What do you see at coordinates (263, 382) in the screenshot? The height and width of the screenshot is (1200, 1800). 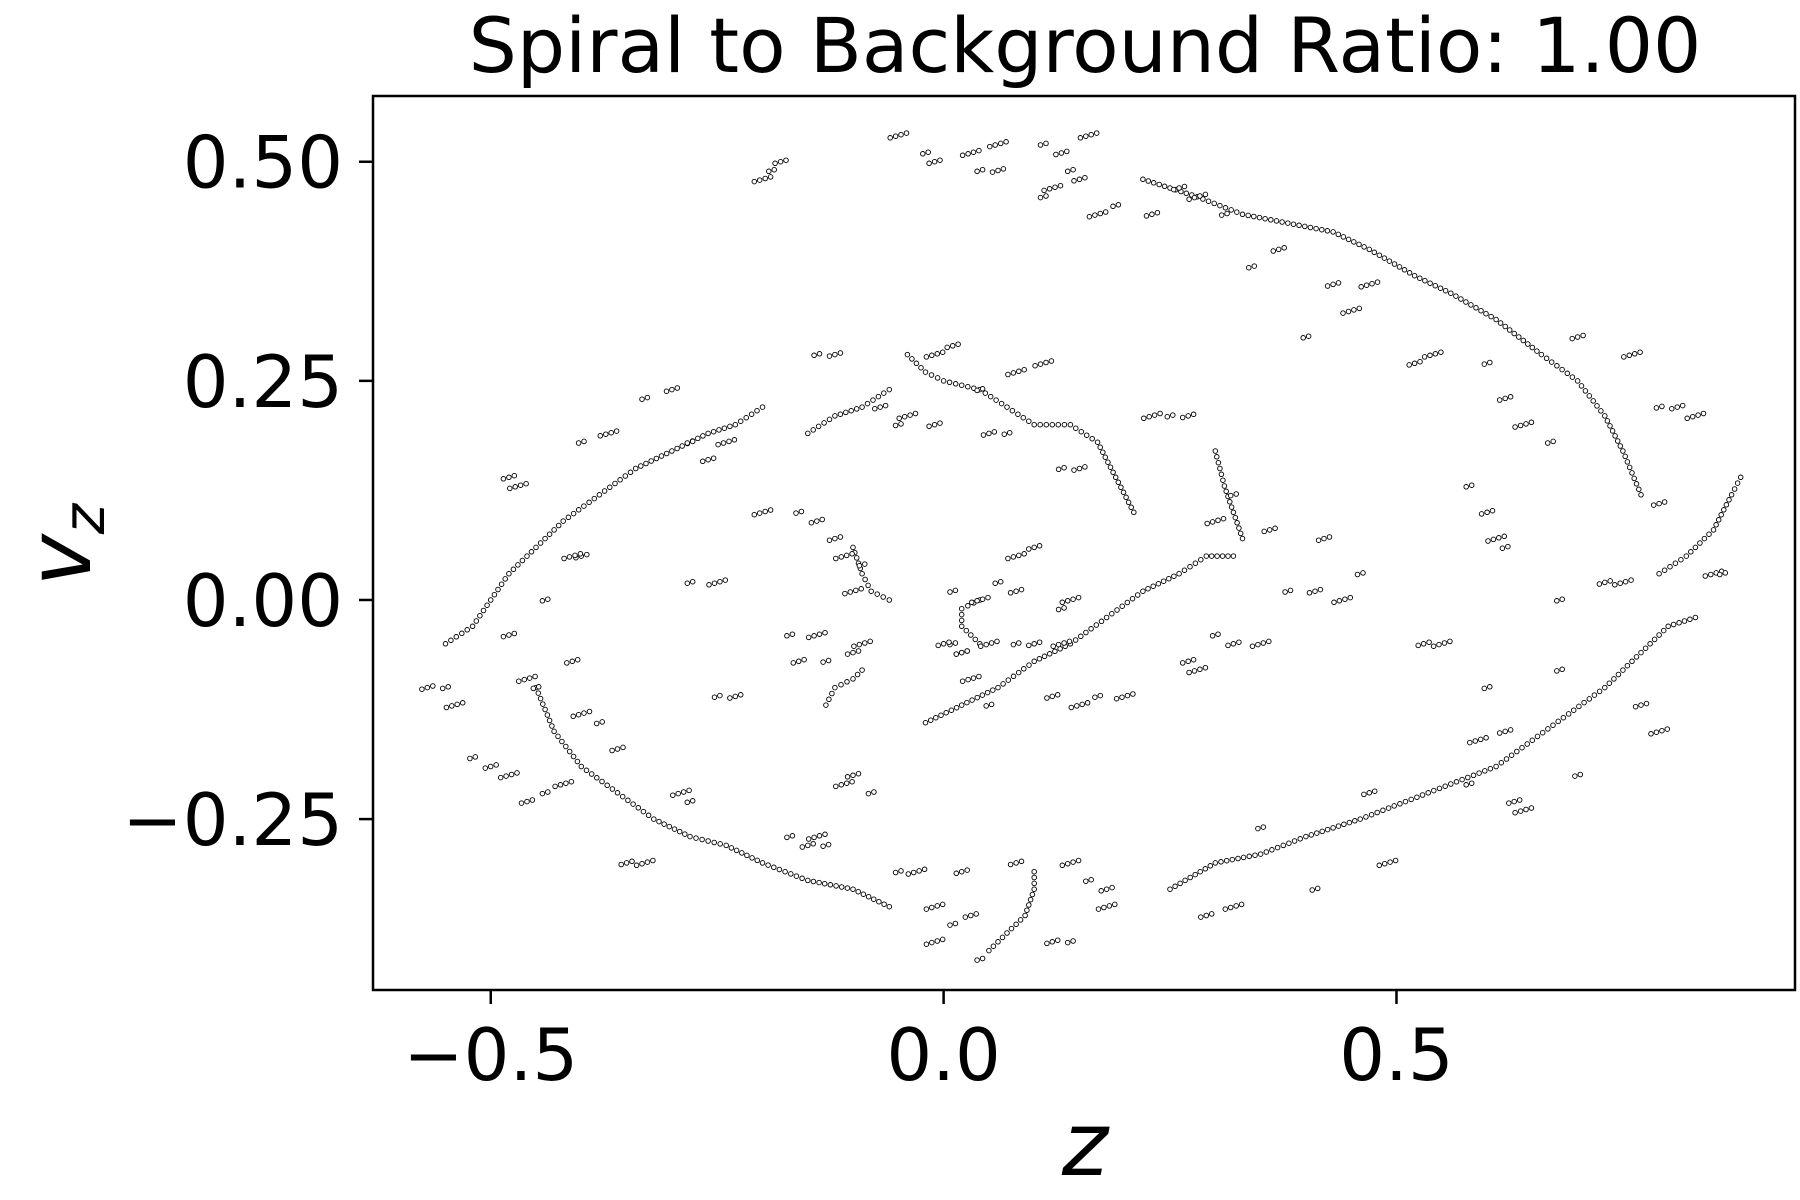 I see `y-tick-label: 0.25` at bounding box center [263, 382].